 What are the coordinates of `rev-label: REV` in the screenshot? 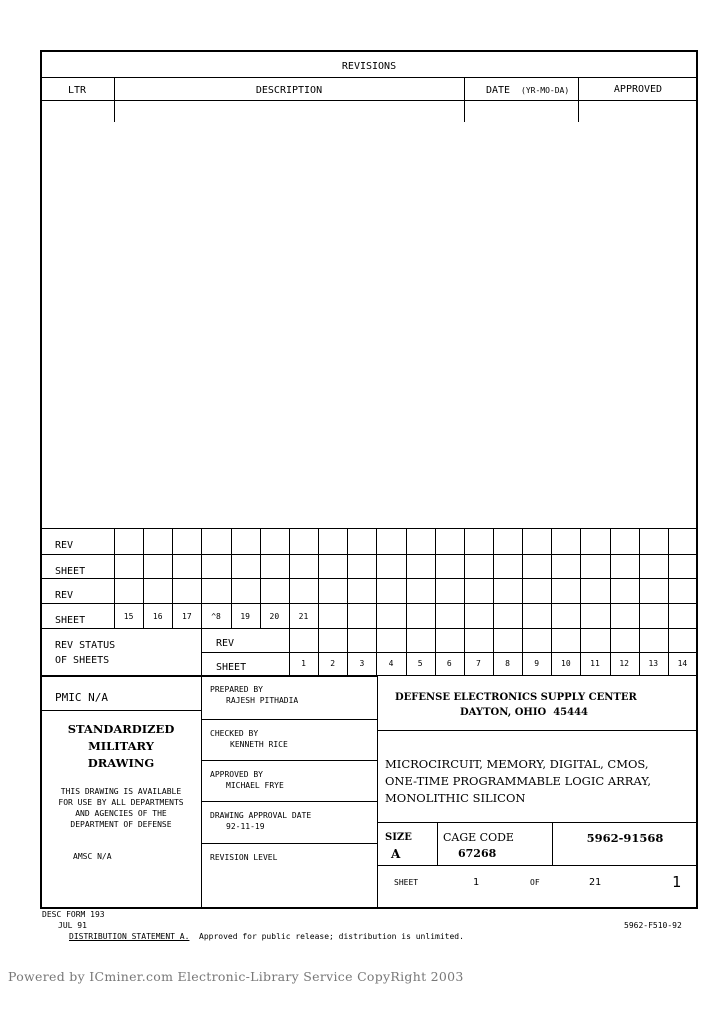 It's located at (225, 643).